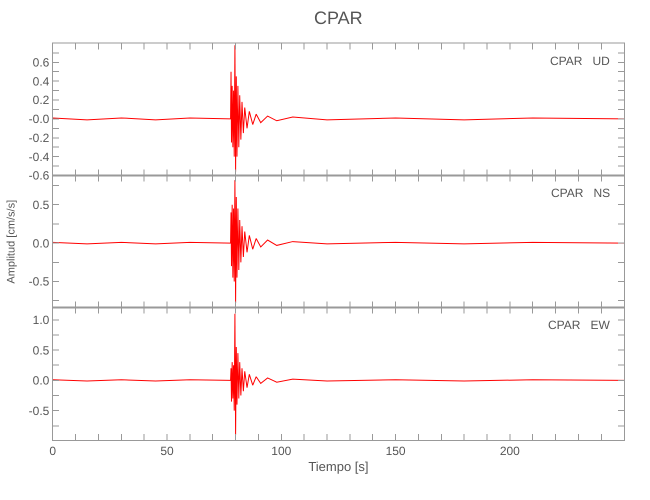 The image size is (650, 500). What do you see at coordinates (281, 451) in the screenshot?
I see `x-tick-label: 100` at bounding box center [281, 451].